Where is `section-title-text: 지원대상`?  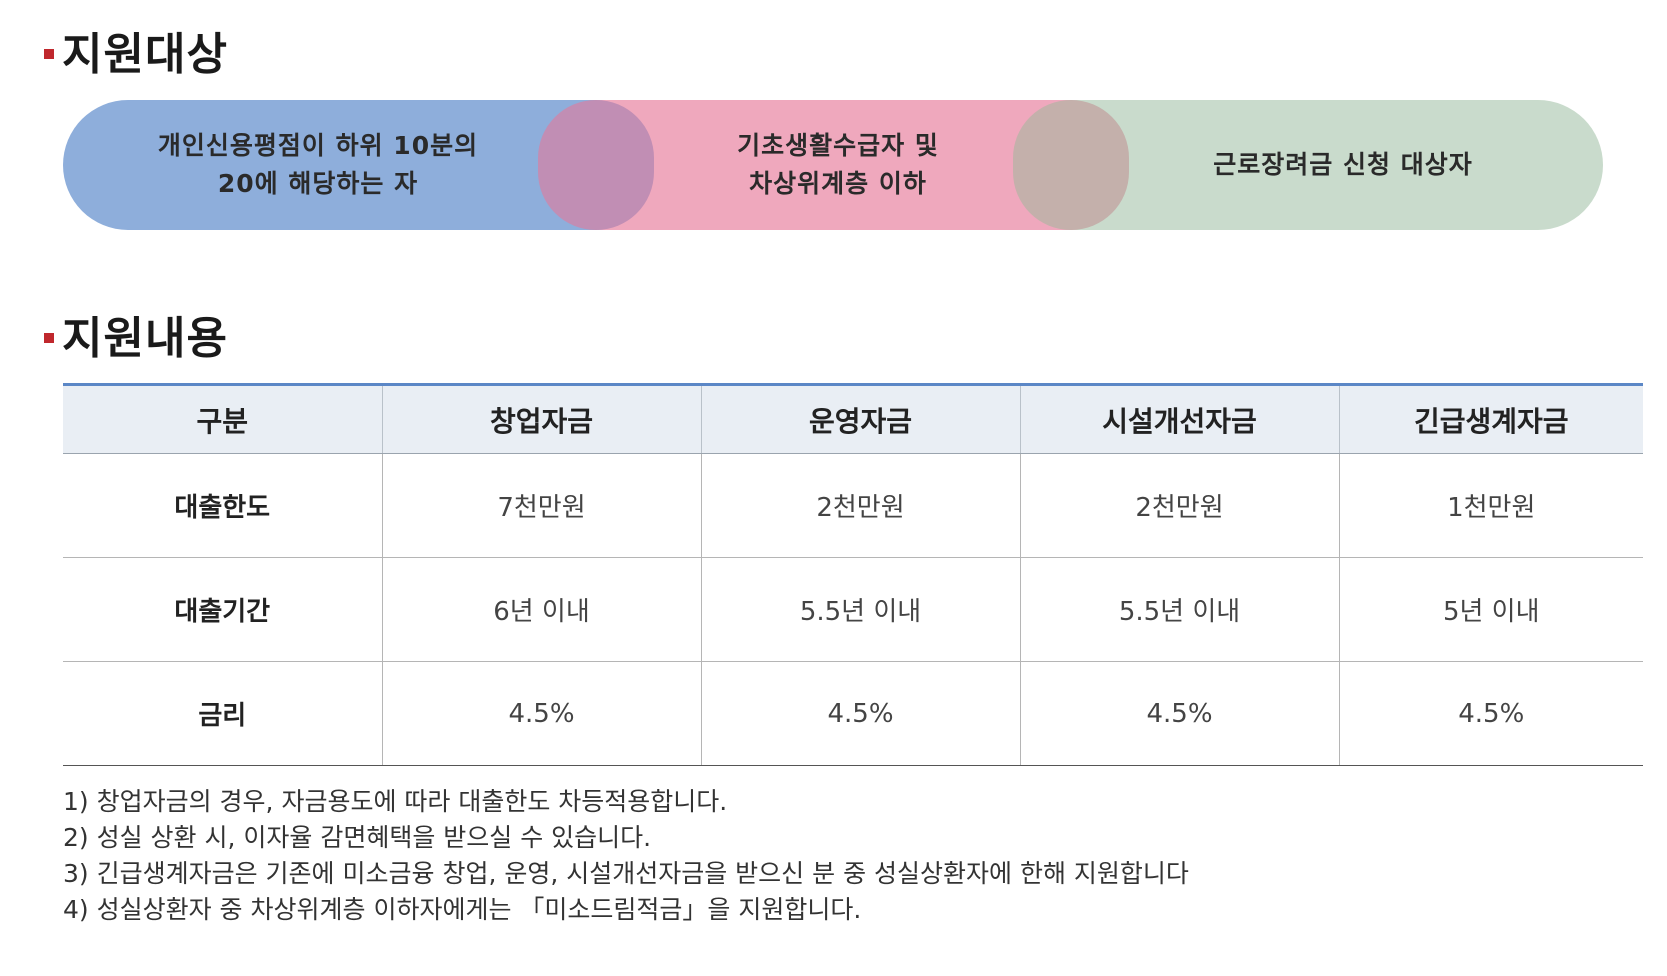
section-title-text: 지원대상 is located at coordinates (145, 54).